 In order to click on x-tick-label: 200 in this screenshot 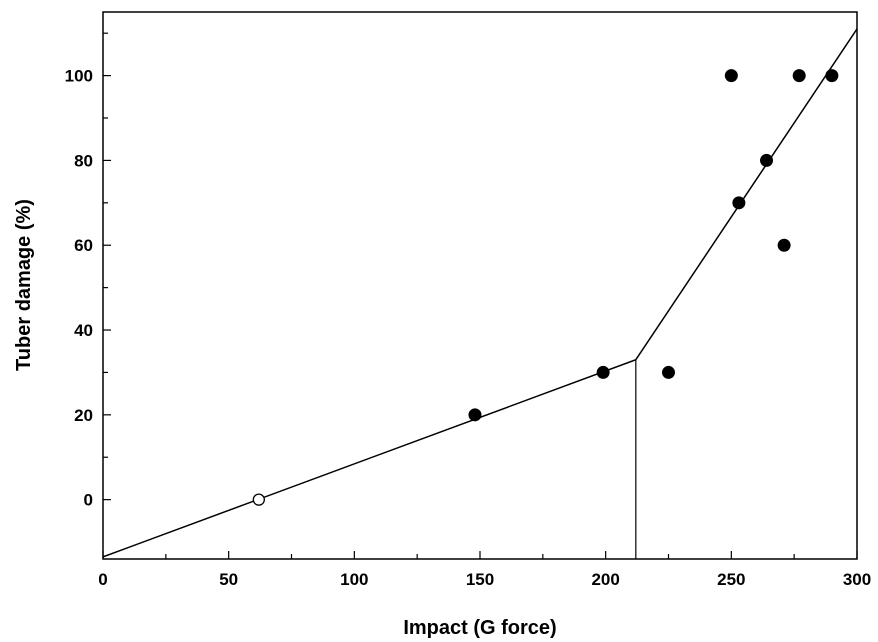, I will do `click(605, 579)`.